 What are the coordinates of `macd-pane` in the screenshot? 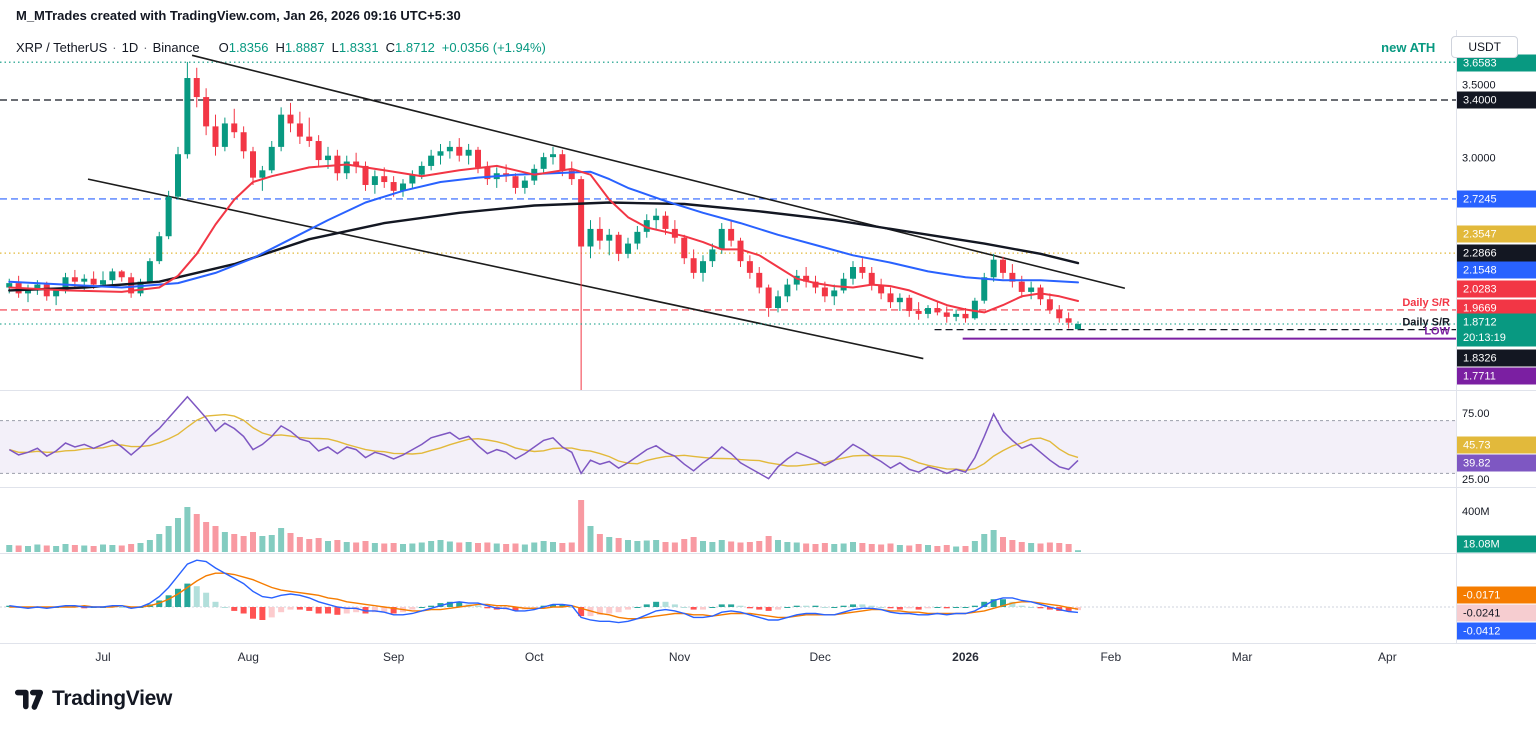 It's located at (728, 591).